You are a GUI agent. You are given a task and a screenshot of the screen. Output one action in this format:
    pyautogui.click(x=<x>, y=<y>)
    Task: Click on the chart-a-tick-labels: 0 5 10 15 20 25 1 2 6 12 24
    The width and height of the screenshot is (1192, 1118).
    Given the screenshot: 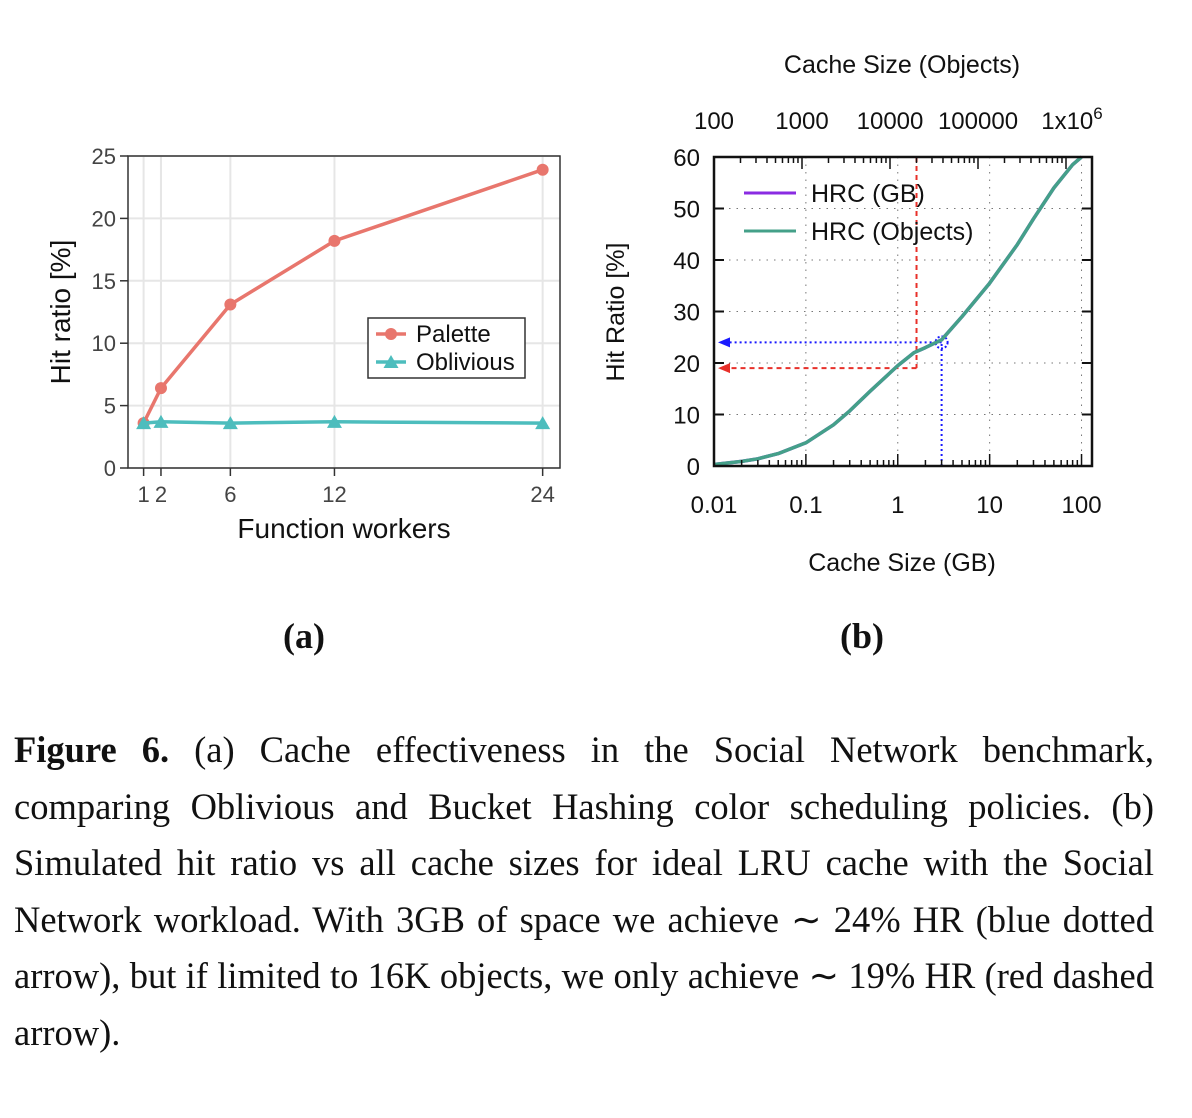 What is the action you would take?
    pyautogui.click(x=323, y=325)
    